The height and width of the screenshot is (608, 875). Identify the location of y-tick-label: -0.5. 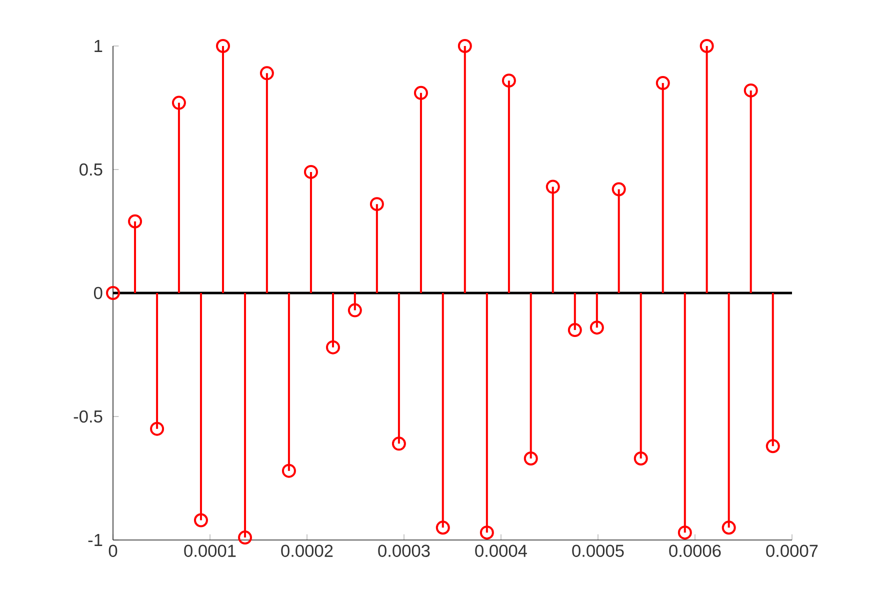
(88, 416).